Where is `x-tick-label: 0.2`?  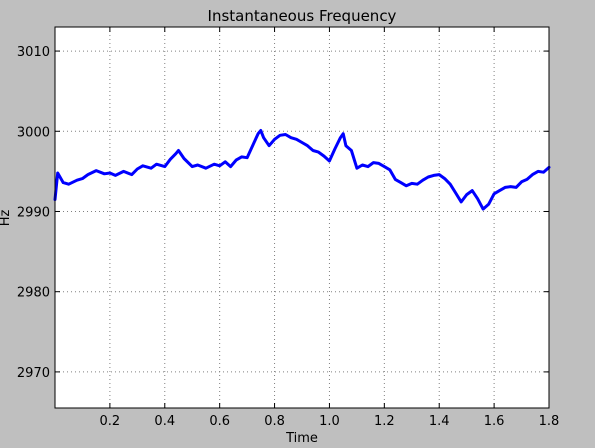
x-tick-label: 0.2 is located at coordinates (110, 421).